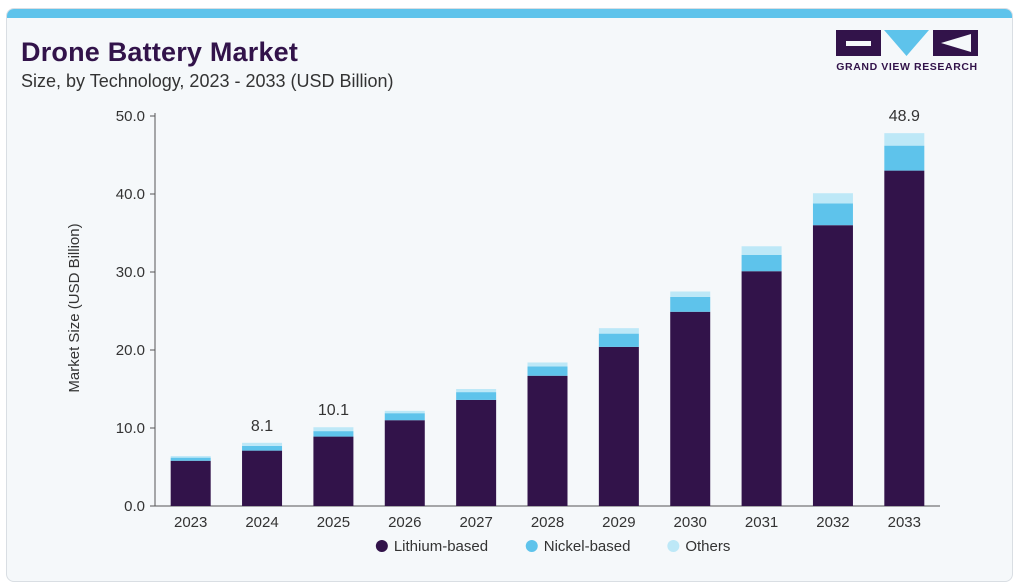 Image resolution: width=1021 pixels, height=586 pixels. I want to click on bar-segment-nickel-based-2032, so click(832, 214).